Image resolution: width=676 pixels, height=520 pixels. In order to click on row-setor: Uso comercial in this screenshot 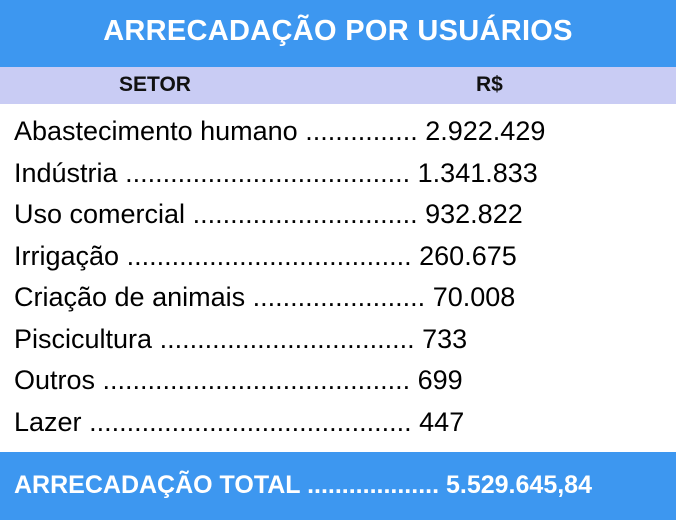, I will do `click(100, 214)`.